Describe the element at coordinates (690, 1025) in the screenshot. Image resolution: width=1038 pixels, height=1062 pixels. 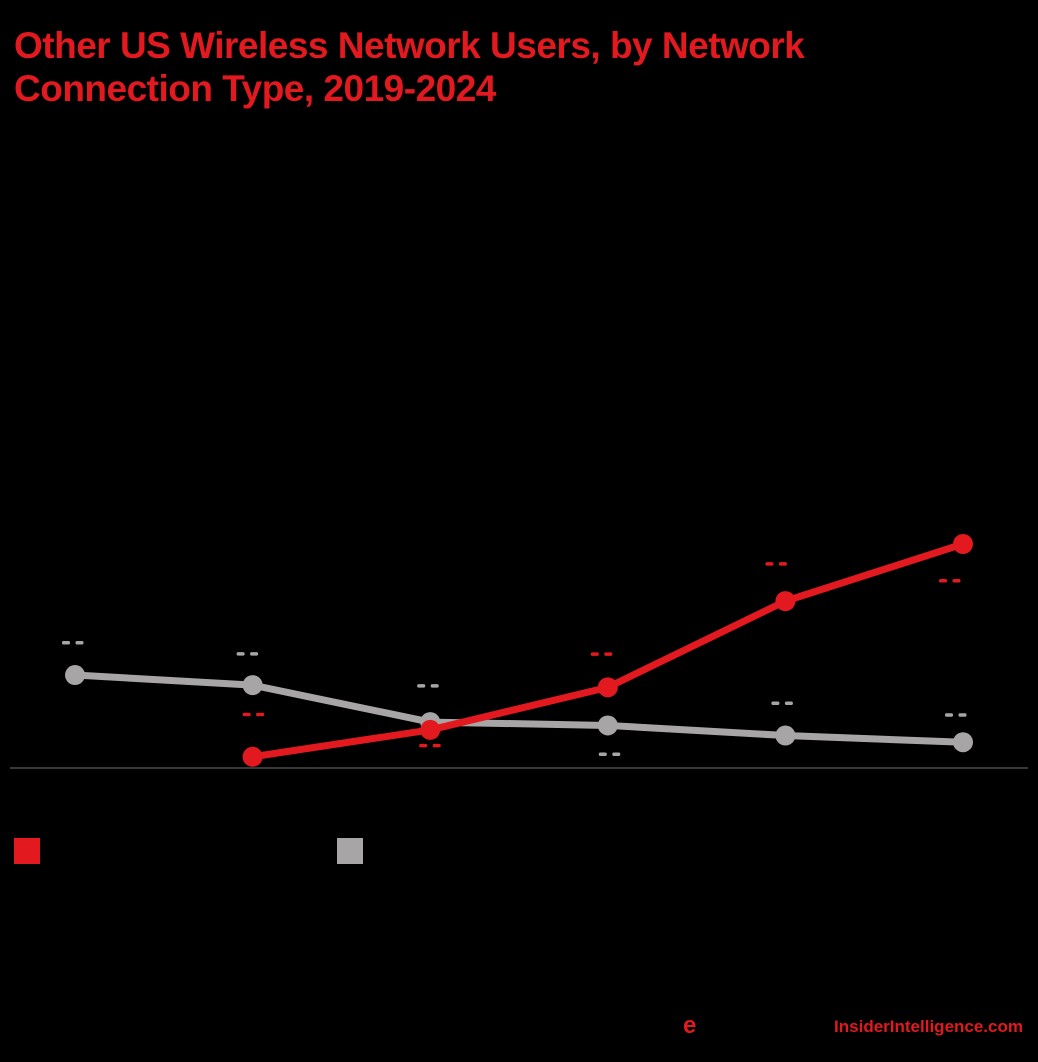
I see `emarketer-logo-e: e` at that location.